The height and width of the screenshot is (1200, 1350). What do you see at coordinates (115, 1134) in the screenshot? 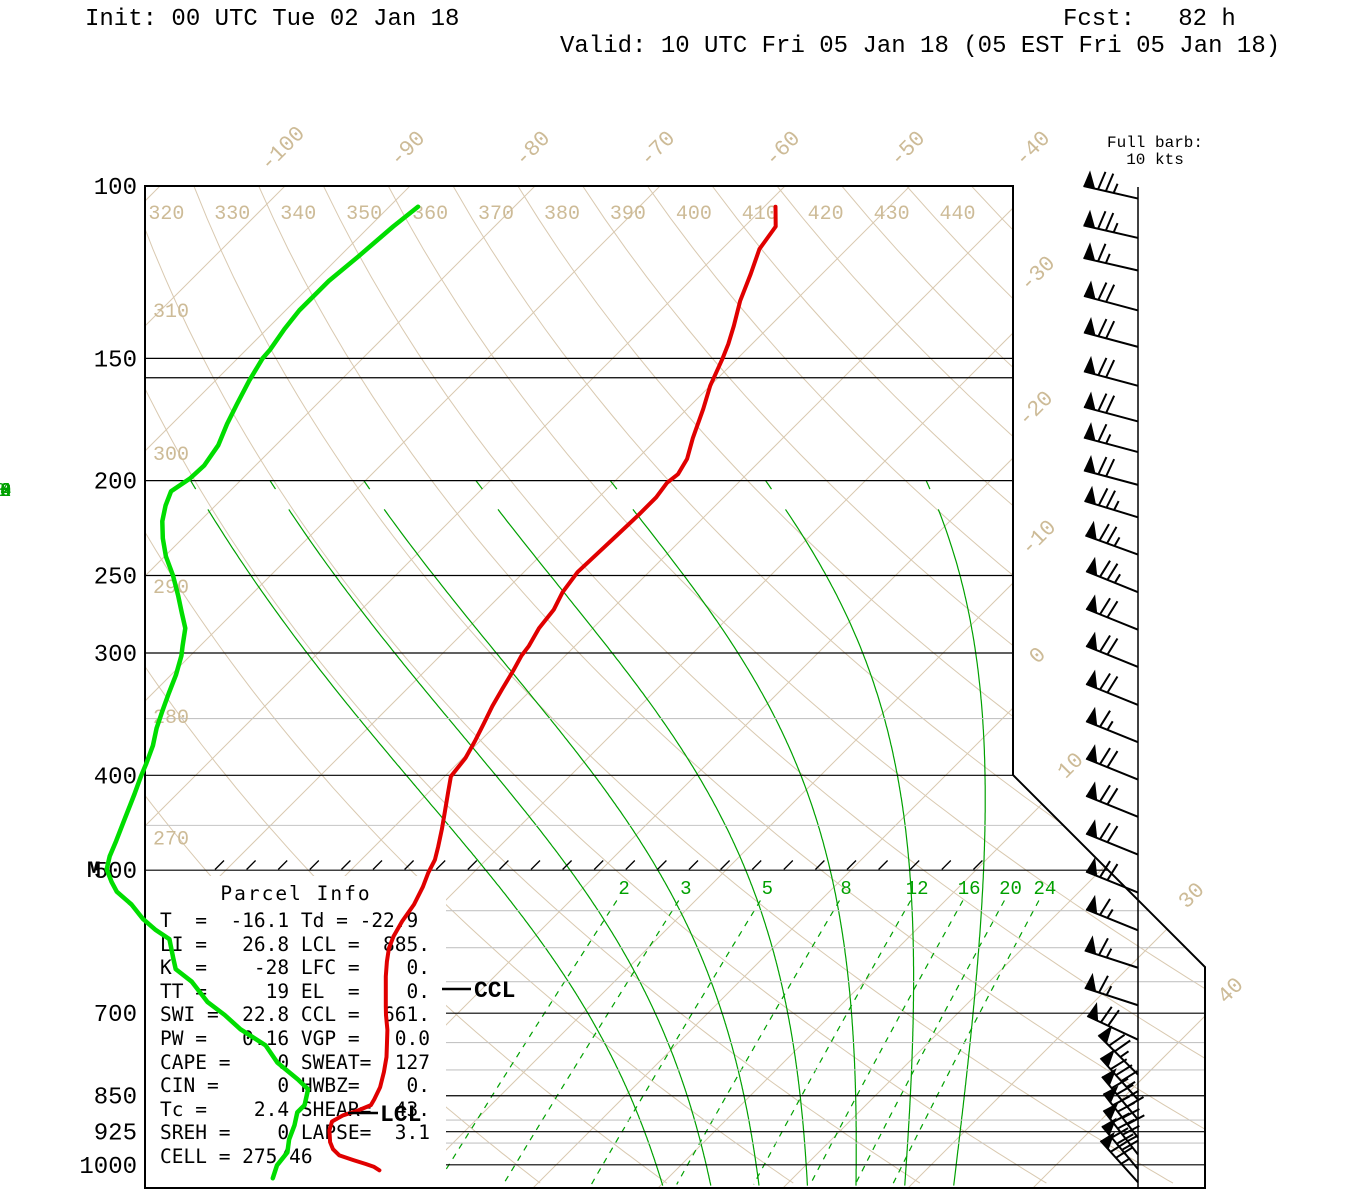
I see `pressure-axis-label: 925` at bounding box center [115, 1134].